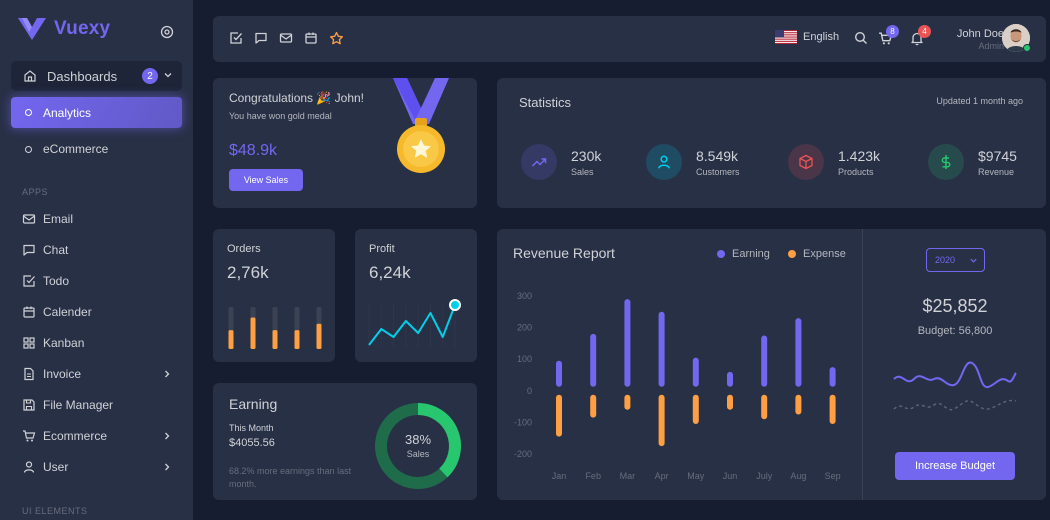 The width and height of the screenshot is (1050, 520). What do you see at coordinates (421, 125) in the screenshot?
I see `medal-icon` at bounding box center [421, 125].